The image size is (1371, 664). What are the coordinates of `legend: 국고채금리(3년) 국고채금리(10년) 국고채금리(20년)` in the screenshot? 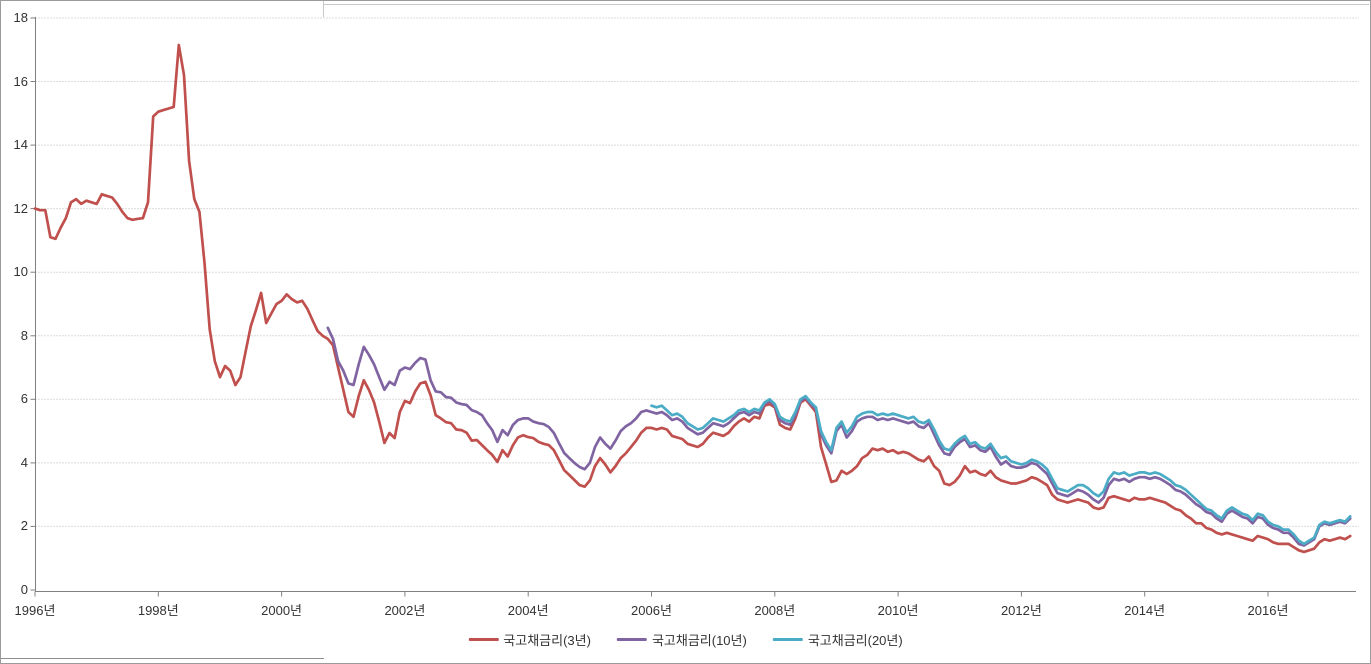 It's located at (685, 639).